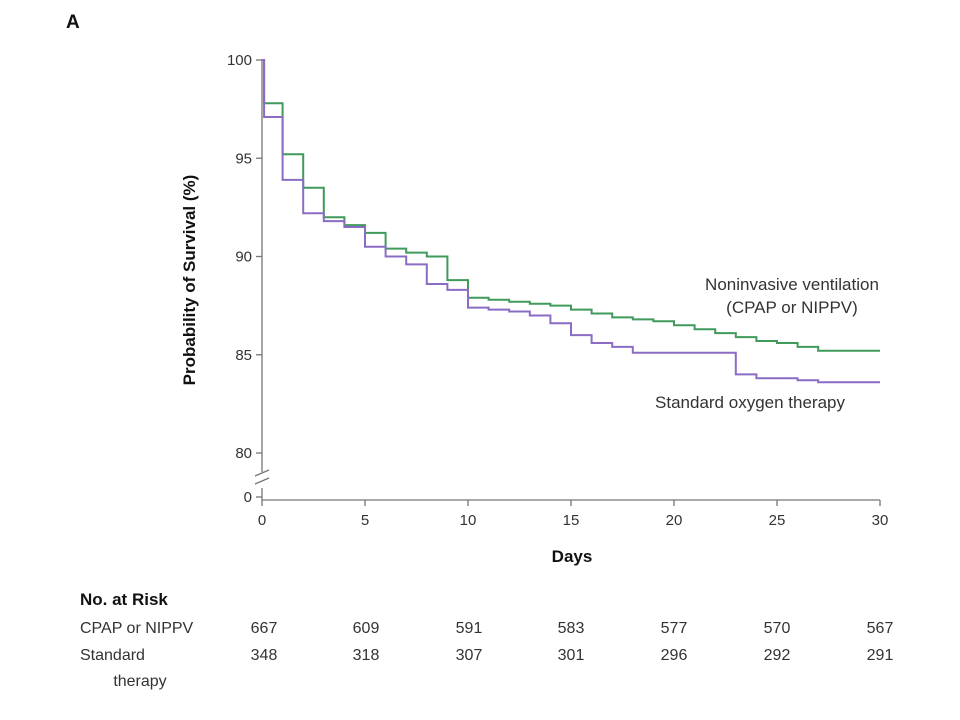  I want to click on x-tick-label: 20, so click(674, 520).